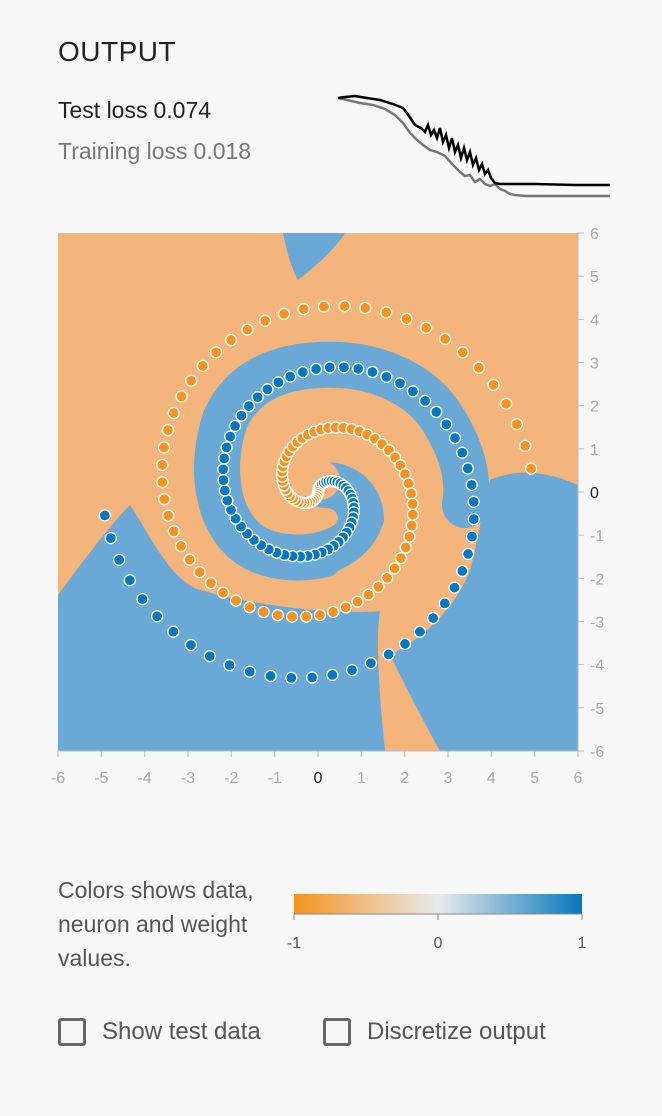 This screenshot has height=1116, width=662. I want to click on x-tick-label: -2, so click(231, 778).